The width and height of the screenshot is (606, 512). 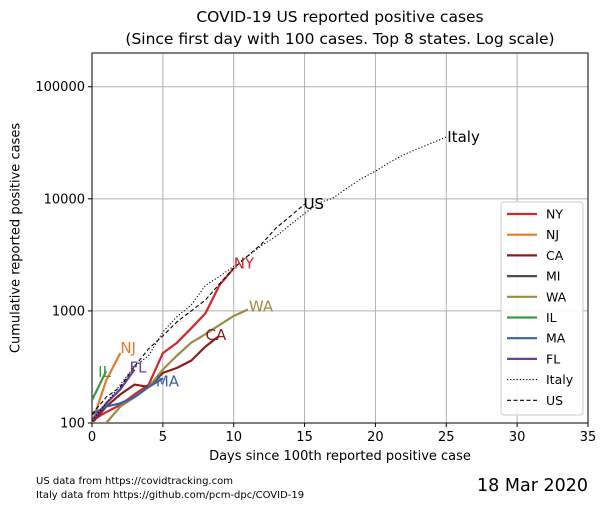 What do you see at coordinates (216, 335) in the screenshot?
I see `series-label-ca: CA` at bounding box center [216, 335].